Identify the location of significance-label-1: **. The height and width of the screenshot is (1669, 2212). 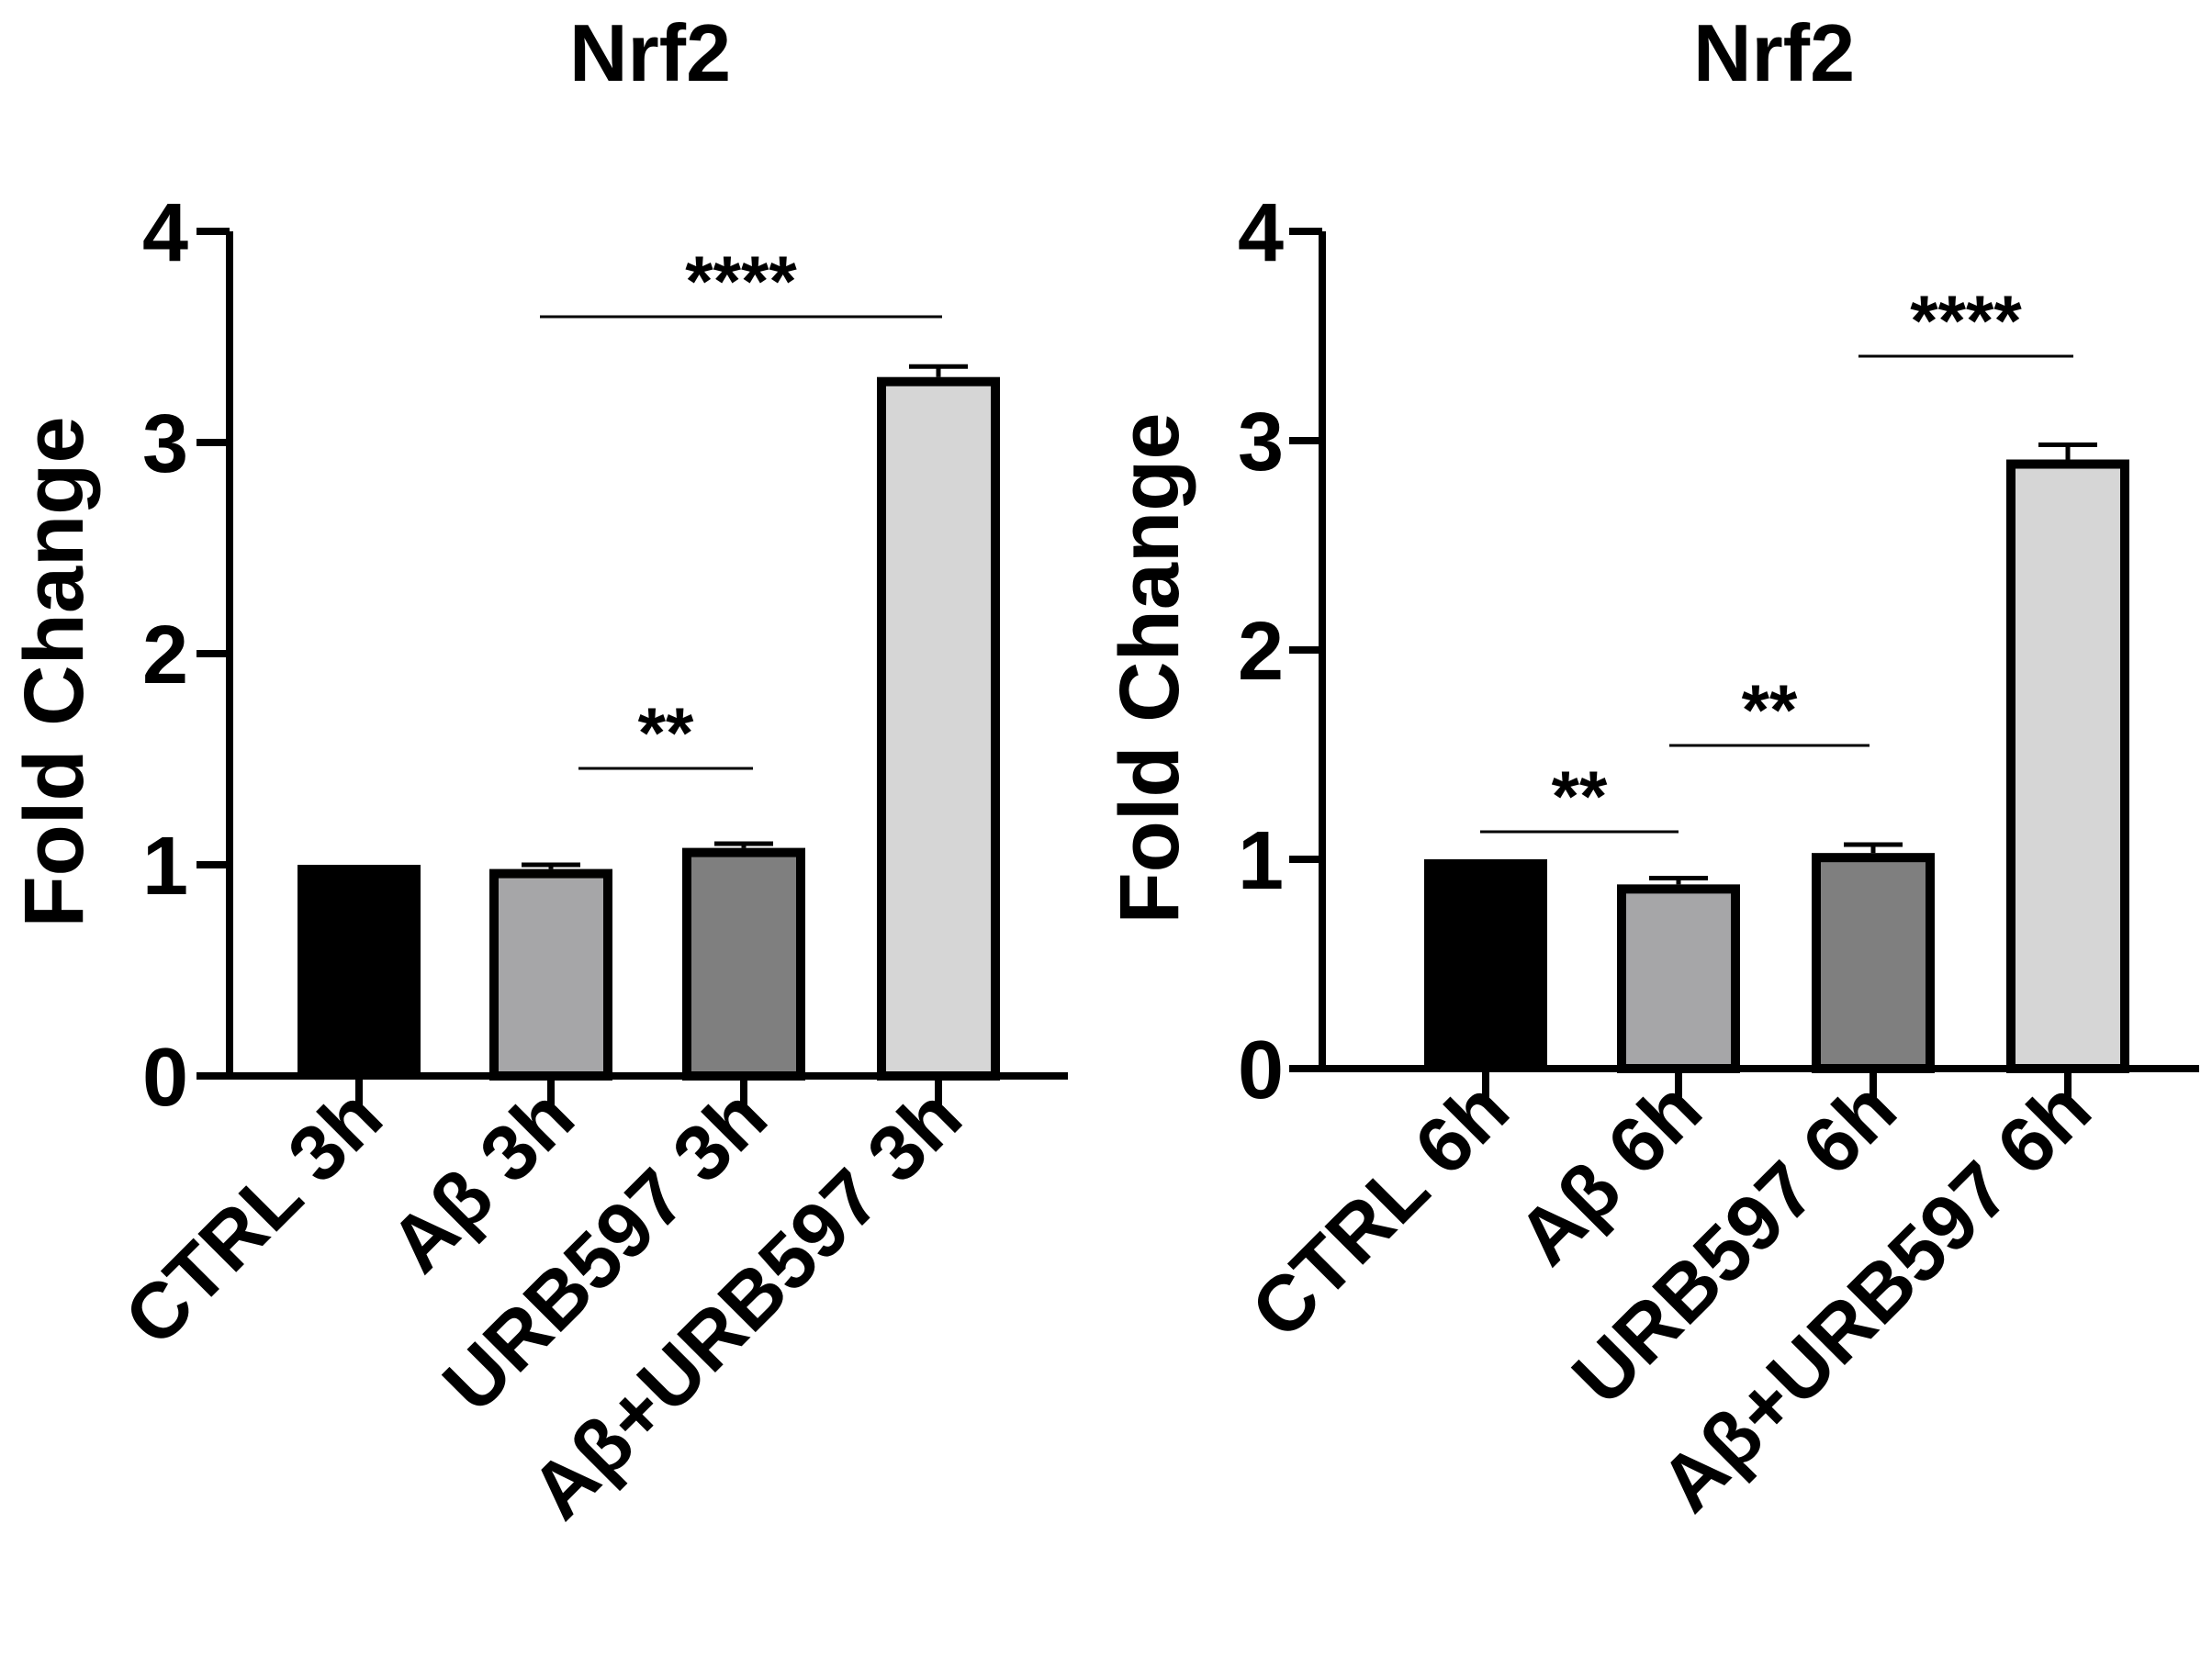
(1770, 709).